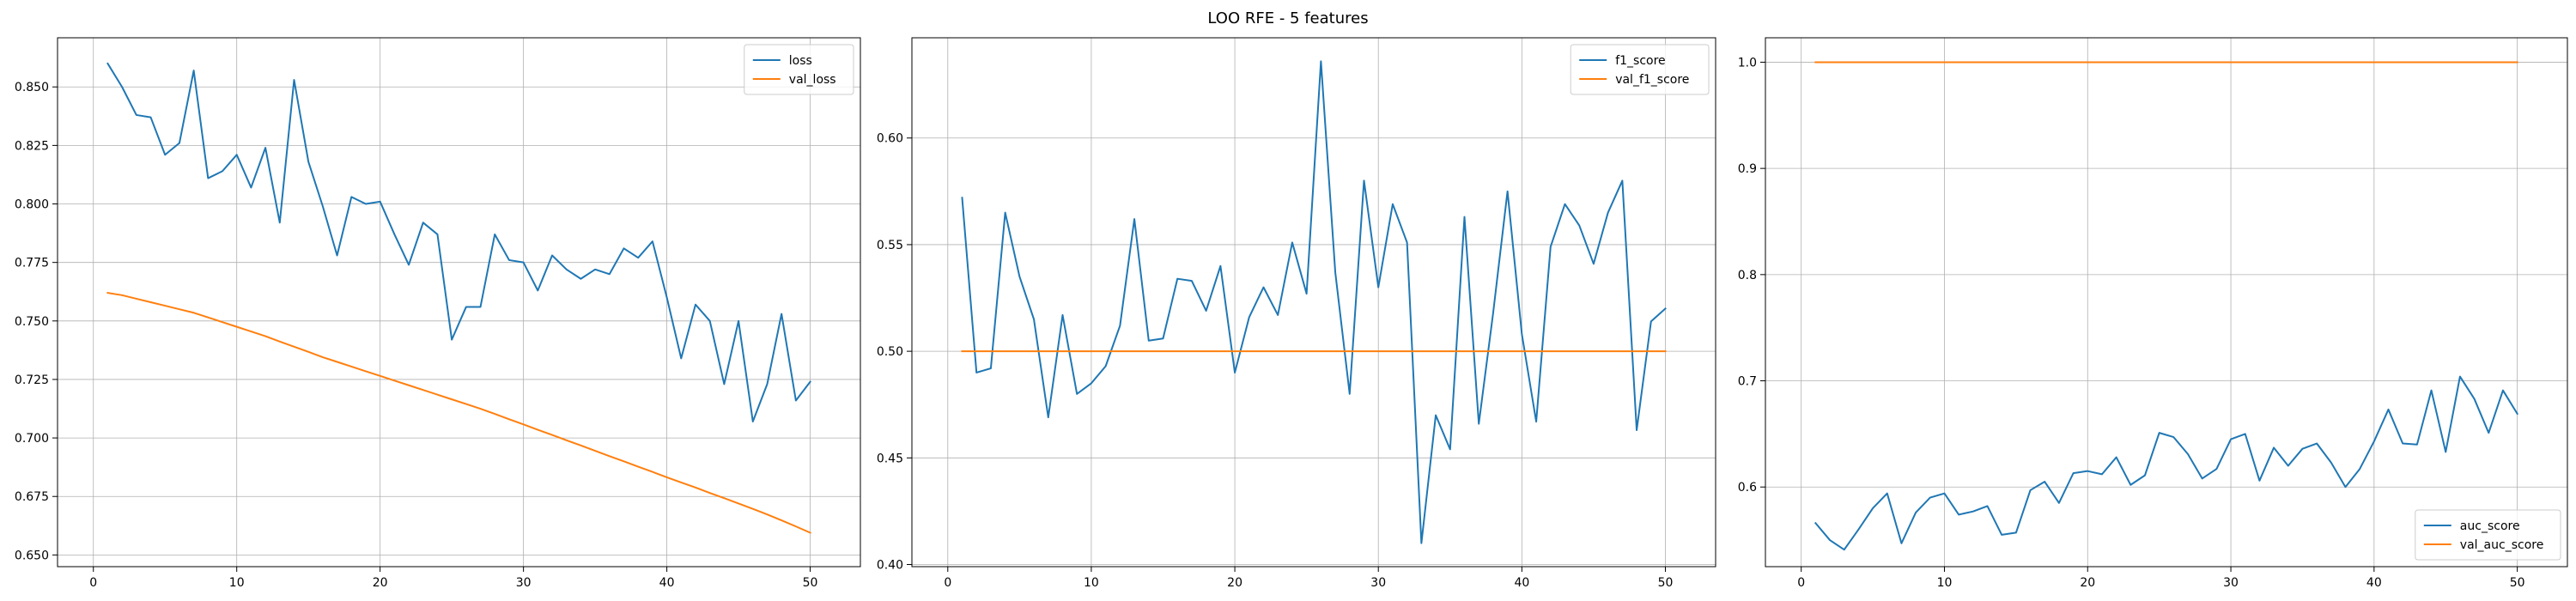  Describe the element at coordinates (32, 263) in the screenshot. I see `y-tick-label: 0.775` at that location.